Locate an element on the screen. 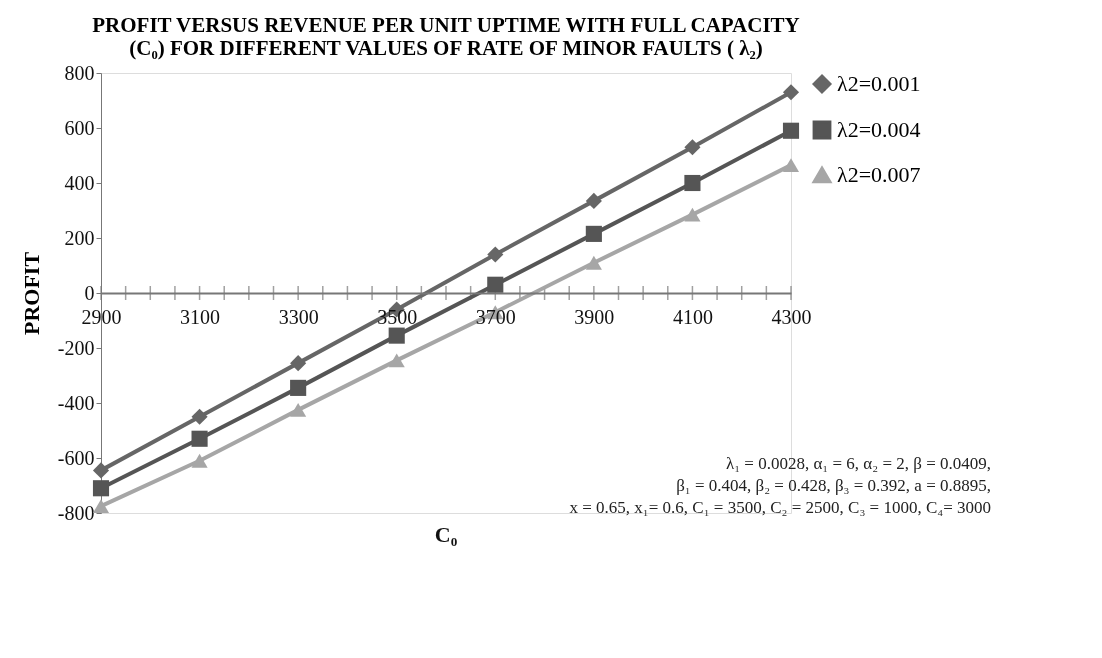  x-tick-label: 4100 is located at coordinates (692, 316).